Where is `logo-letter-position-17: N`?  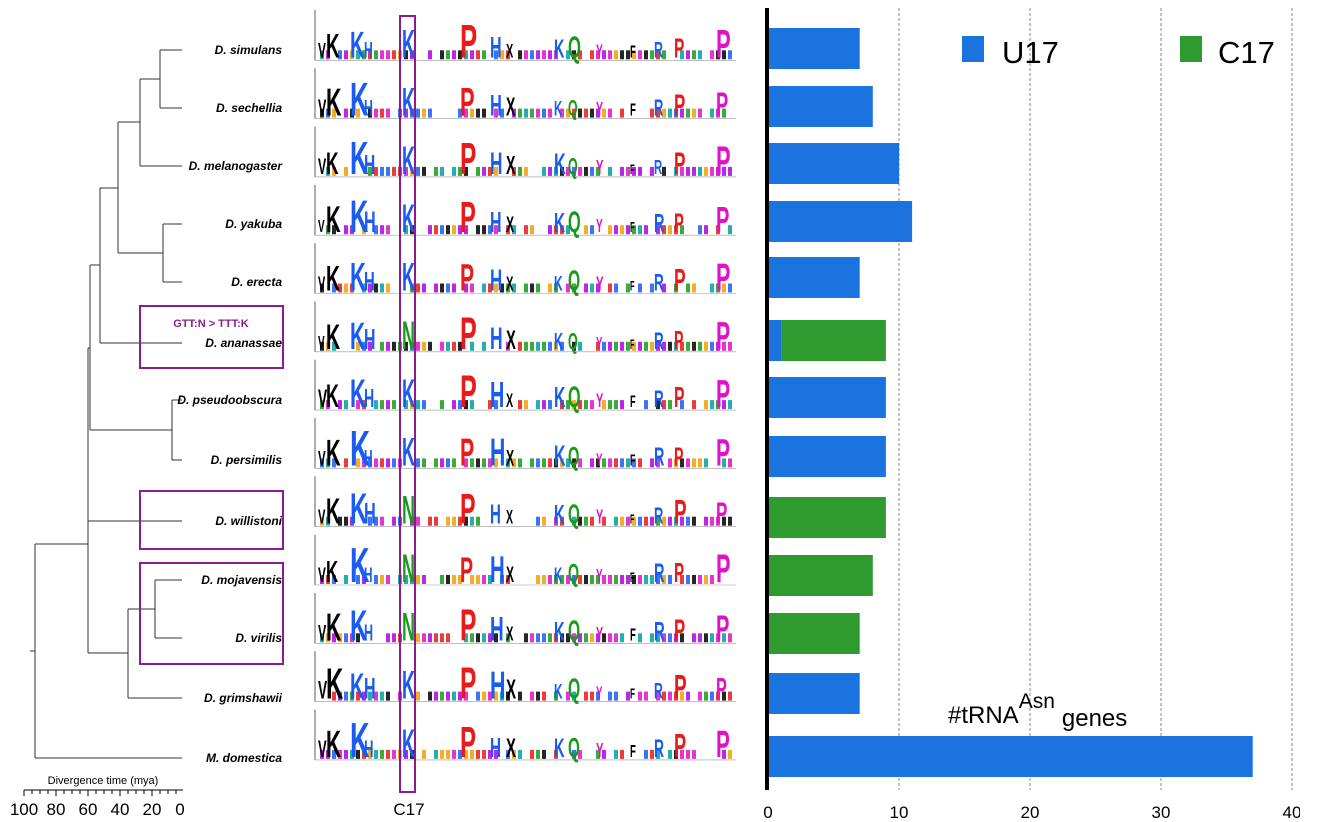 logo-letter-position-17: N is located at coordinates (408, 335).